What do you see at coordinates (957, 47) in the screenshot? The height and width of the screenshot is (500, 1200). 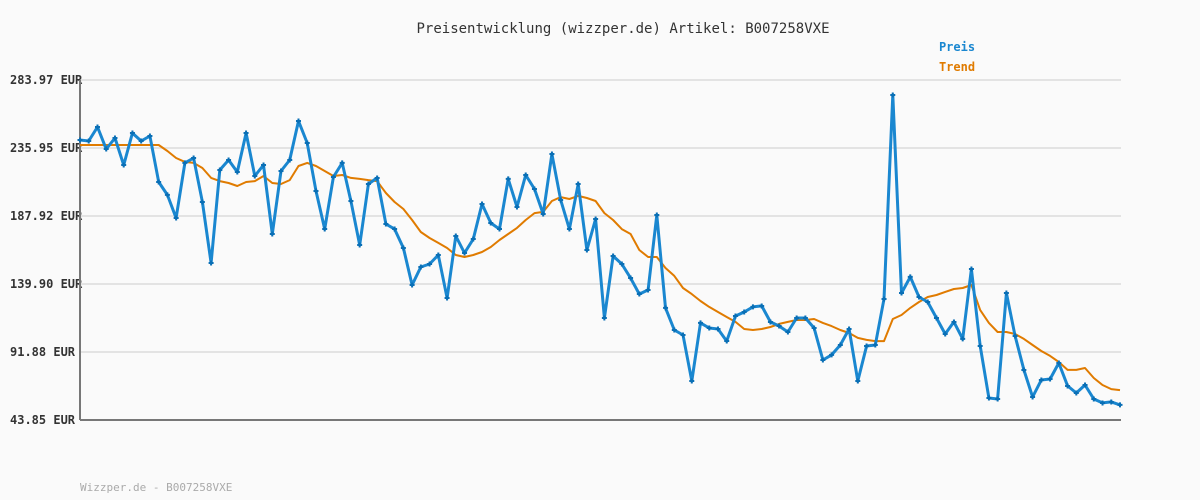 I see `legend-preis: Preis` at bounding box center [957, 47].